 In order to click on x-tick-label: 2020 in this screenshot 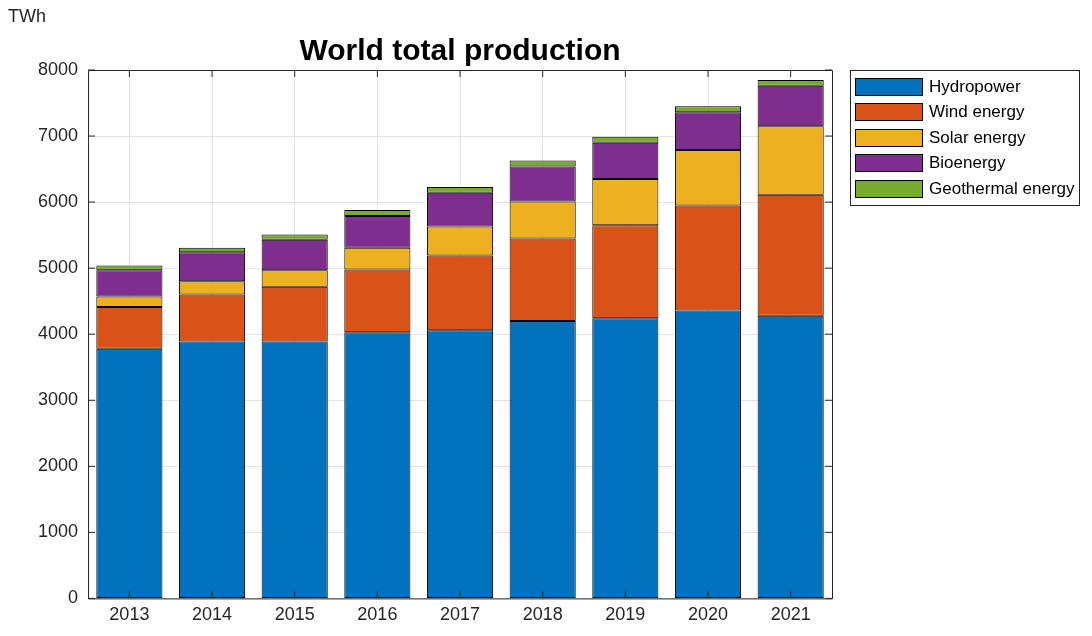, I will do `click(708, 614)`.